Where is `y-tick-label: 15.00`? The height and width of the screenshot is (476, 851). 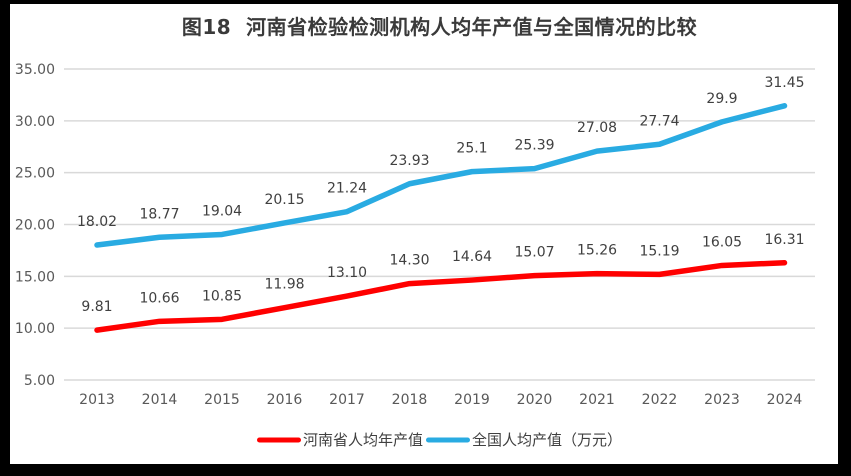
y-tick-label: 15.00 is located at coordinates (35, 277).